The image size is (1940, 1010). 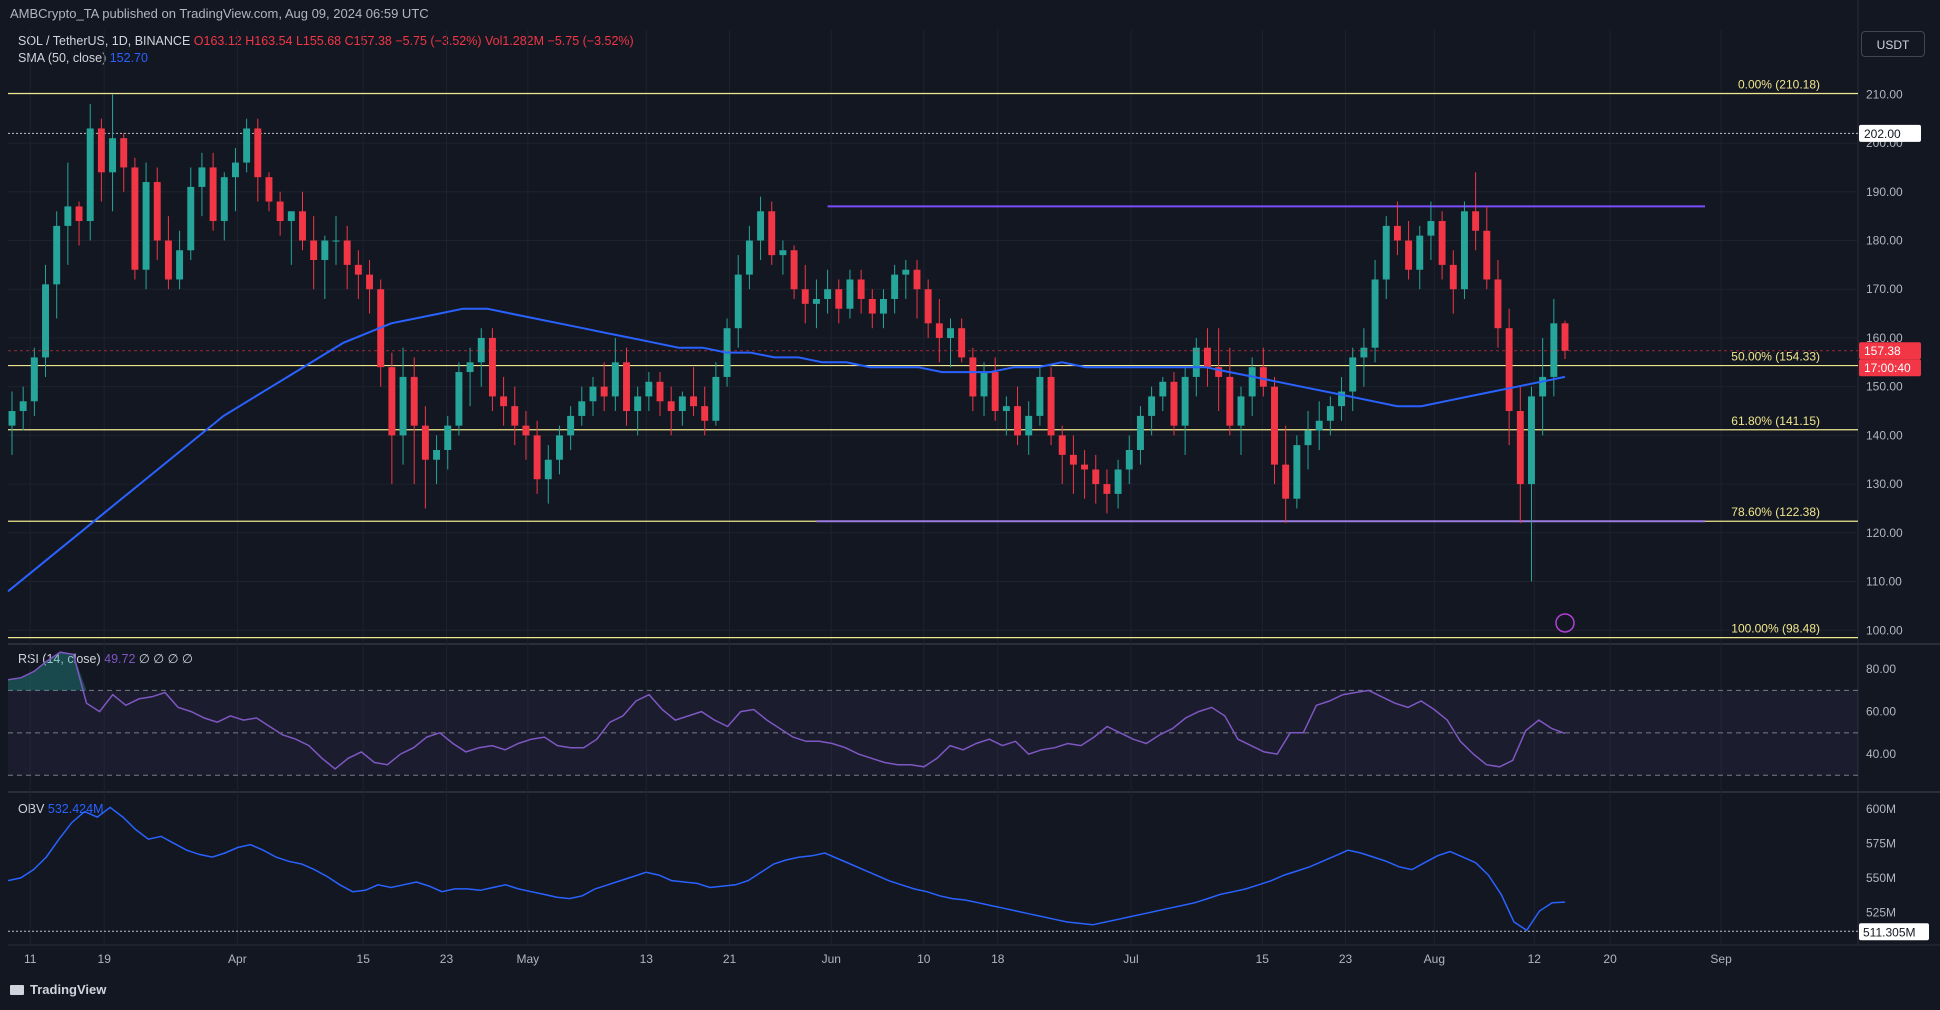 I want to click on x-tick-label: 20, so click(x=1610, y=959).